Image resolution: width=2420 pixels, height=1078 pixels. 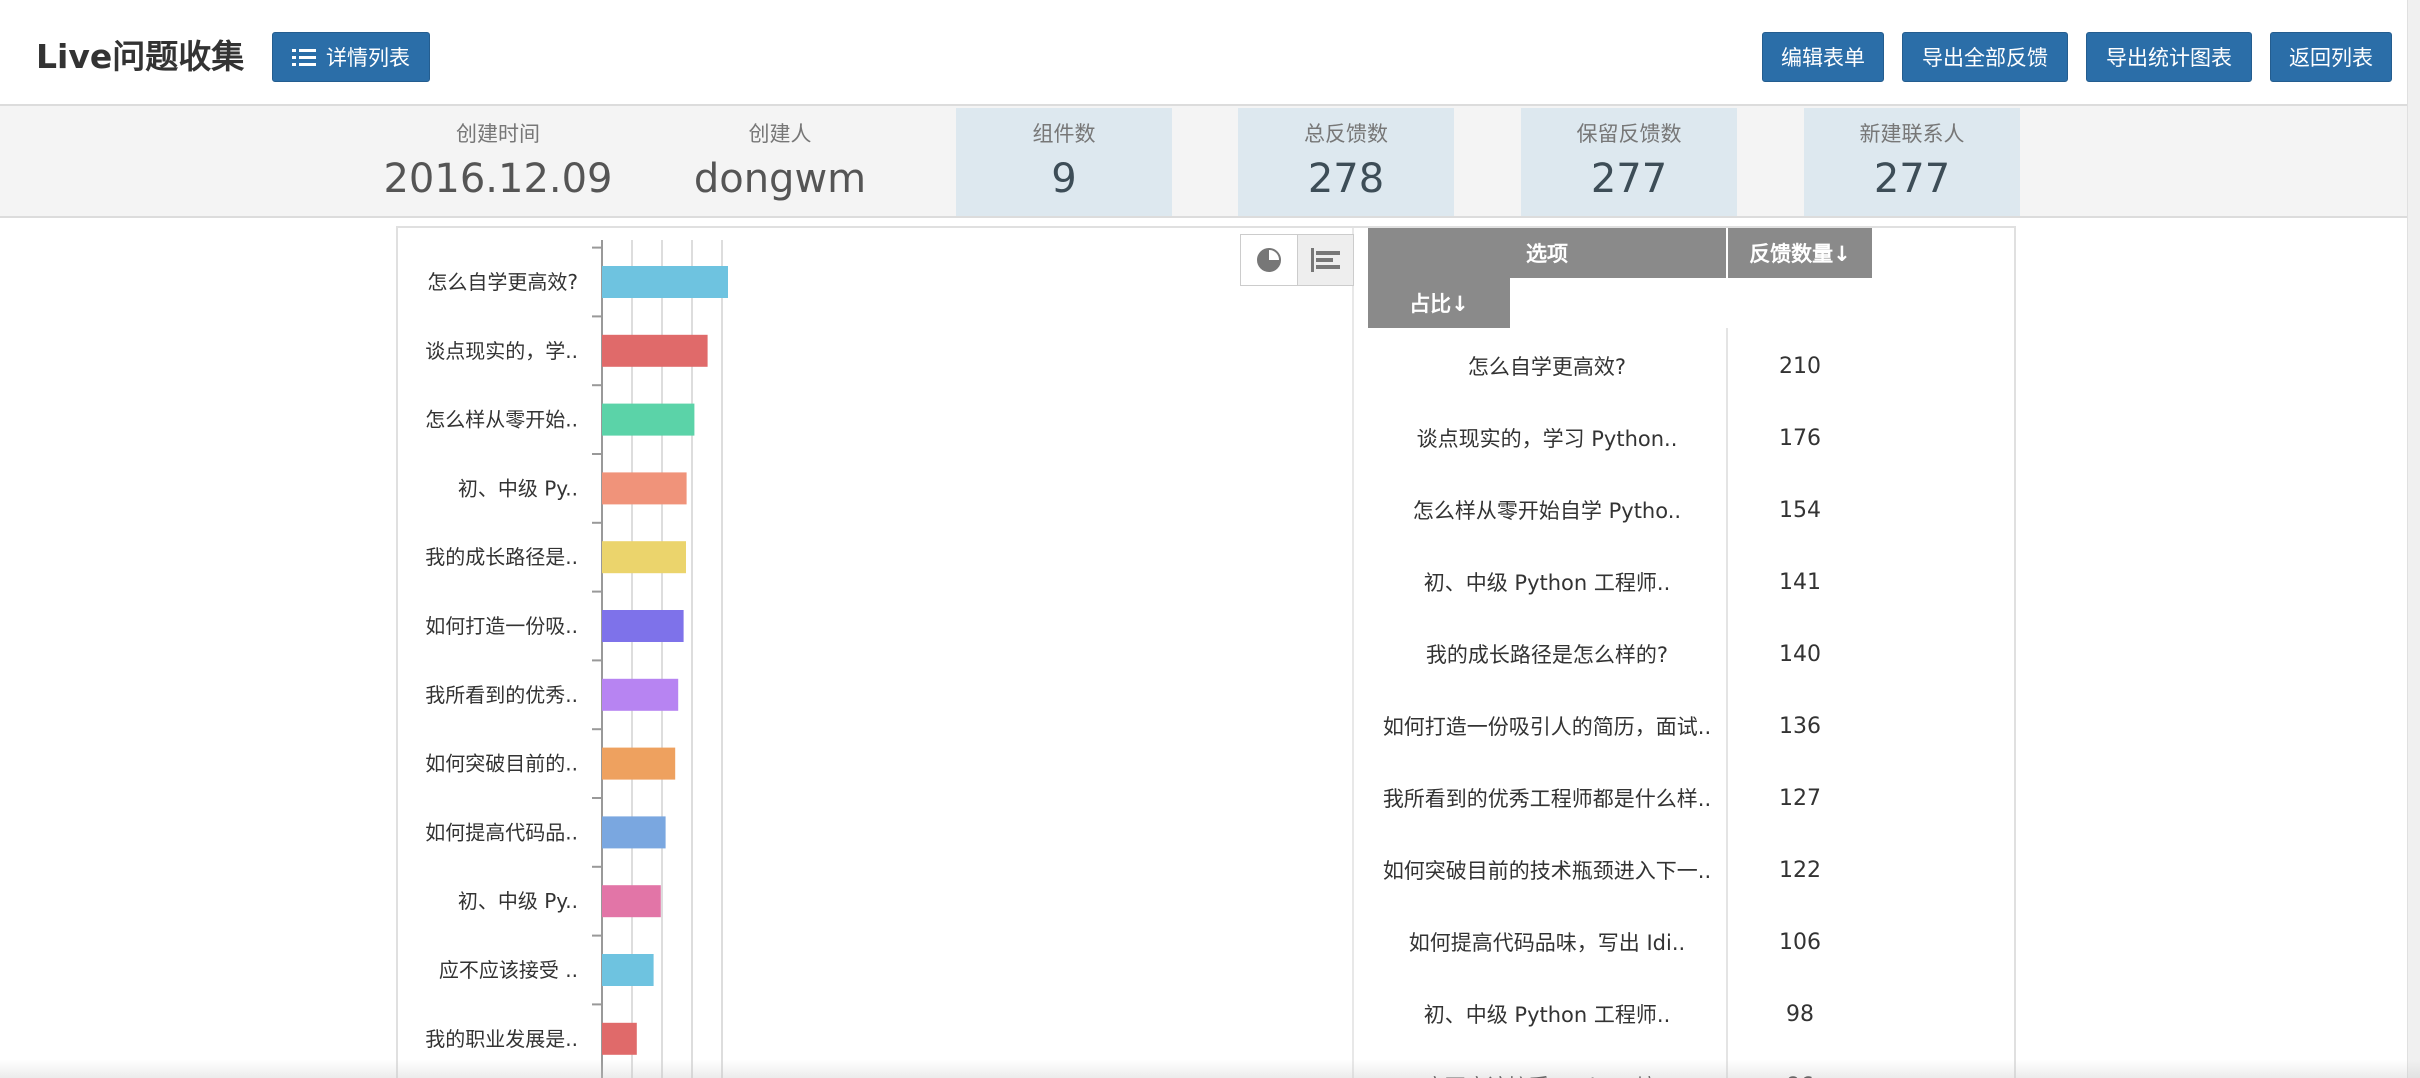 I want to click on table-row: 应不应该接受 Python 培..86, so click(x=1691, y=1064).